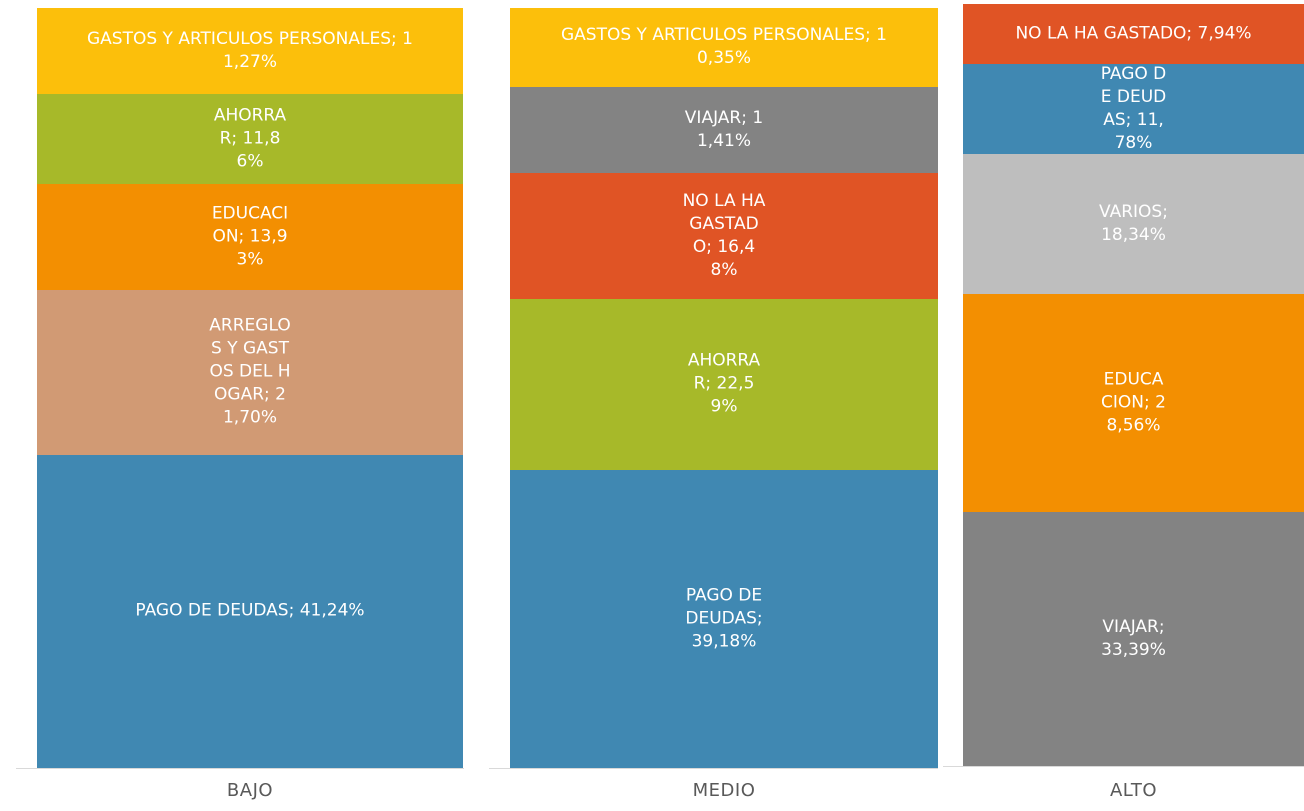 Image resolution: width=1304 pixels, height=811 pixels. I want to click on data-label-medio-gastos-y-articulos-personales: GASTOS Y ARTICULOS PERSONALES; 10,35%, so click(724, 47).